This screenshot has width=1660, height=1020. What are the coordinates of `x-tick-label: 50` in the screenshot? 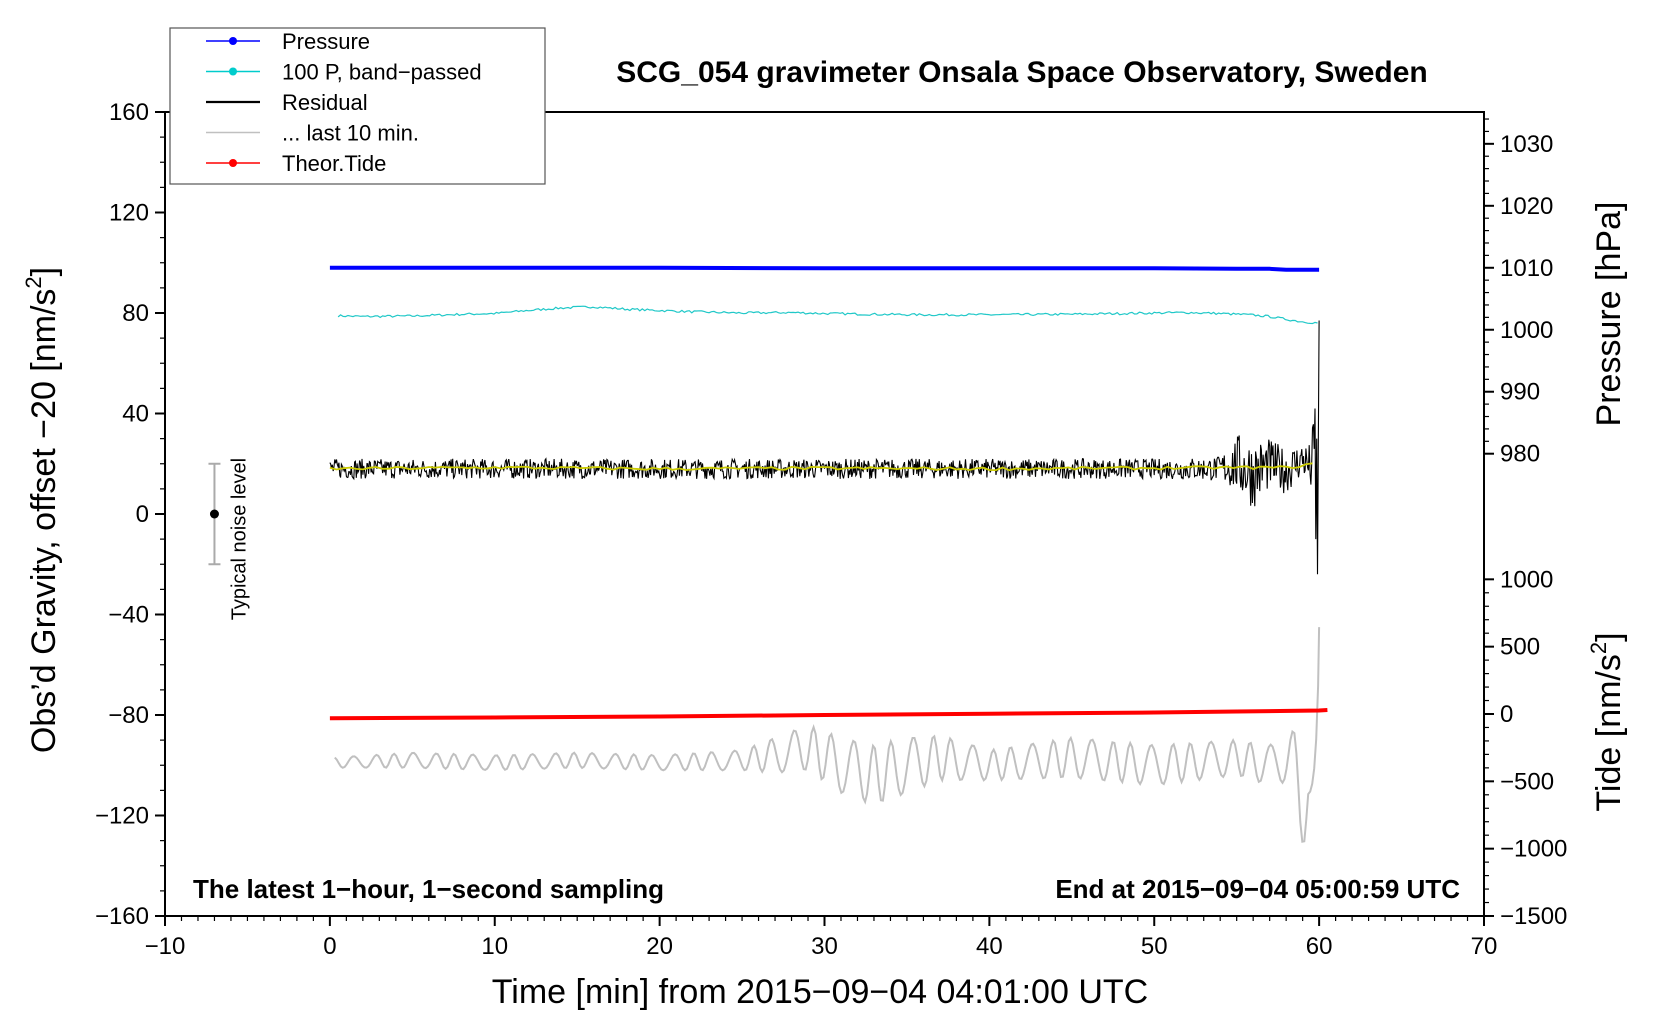 It's located at (1154, 946).